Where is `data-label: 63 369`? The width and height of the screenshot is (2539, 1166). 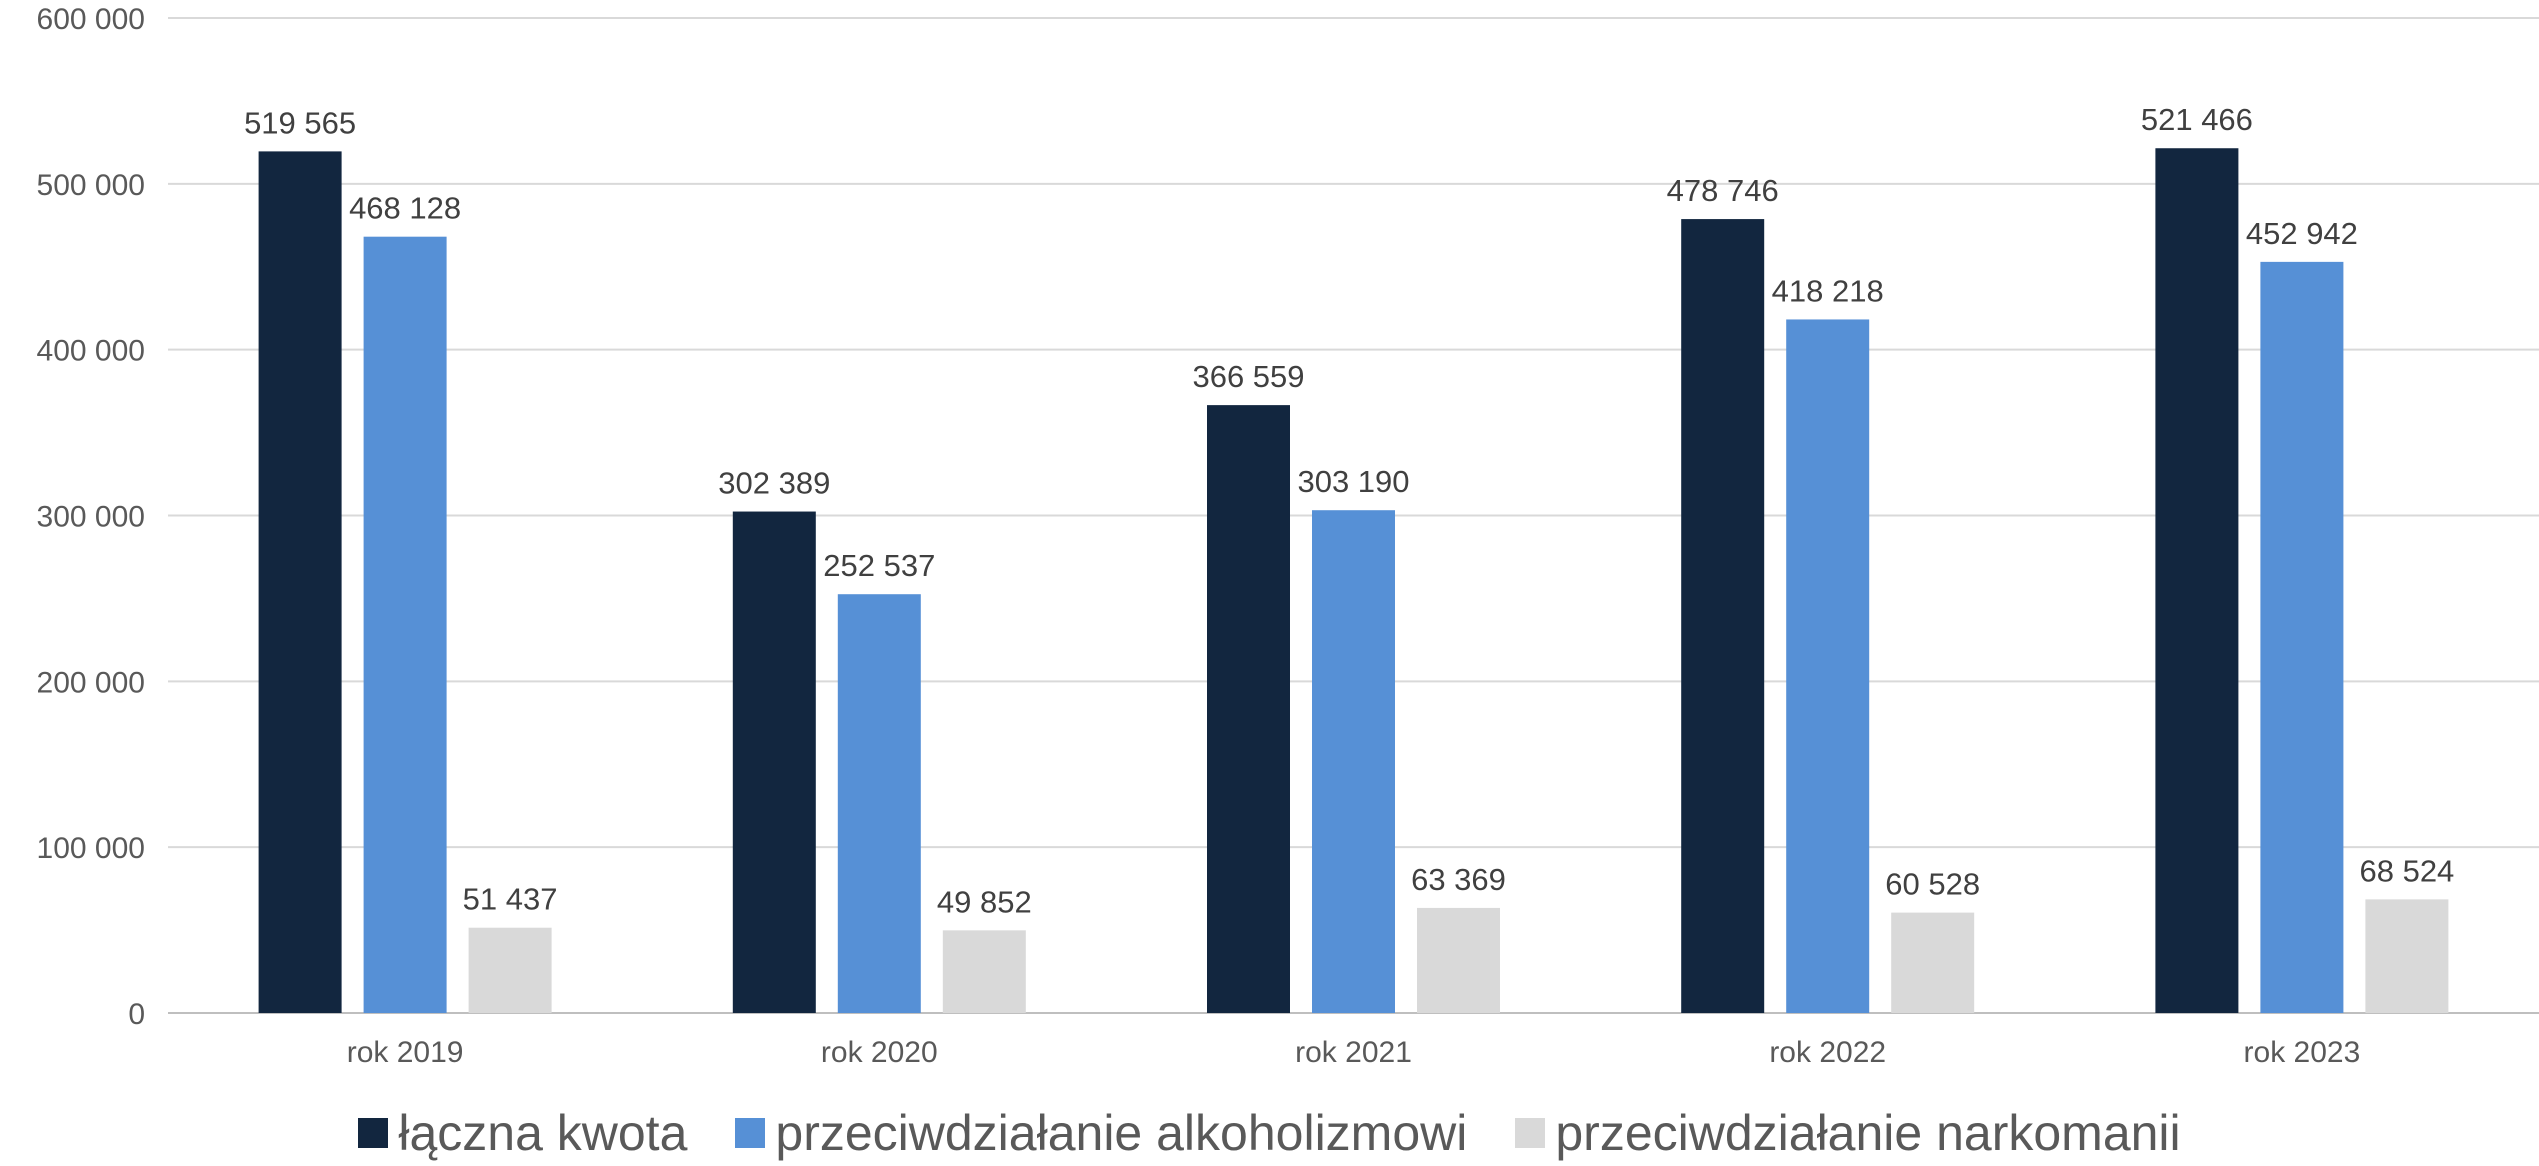
data-label: 63 369 is located at coordinates (1458, 879).